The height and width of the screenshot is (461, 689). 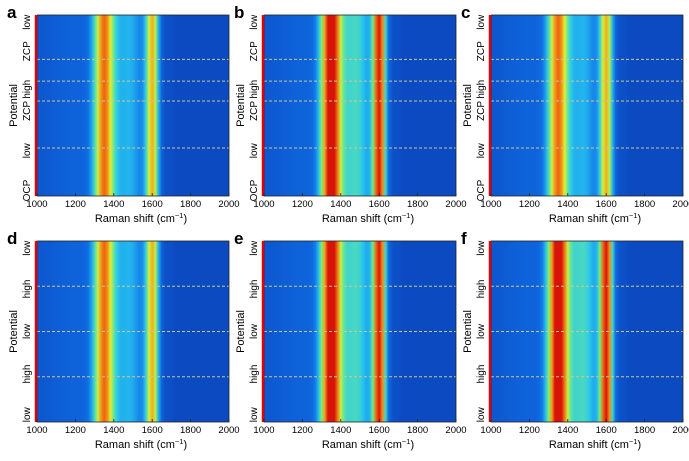 I want to click on panel-letter: d, so click(x=12, y=238).